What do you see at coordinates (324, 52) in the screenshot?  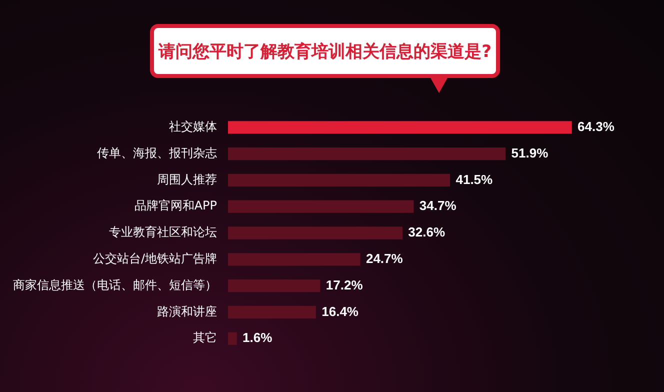 I see `chart-title: 请问您平时了解教育培训相关信息的渠道是?` at bounding box center [324, 52].